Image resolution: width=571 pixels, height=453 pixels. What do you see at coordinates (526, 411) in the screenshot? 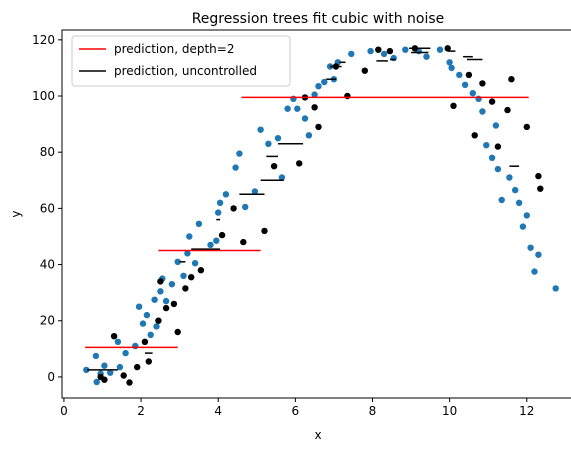
I see `x-tick-label-6: 12` at bounding box center [526, 411].